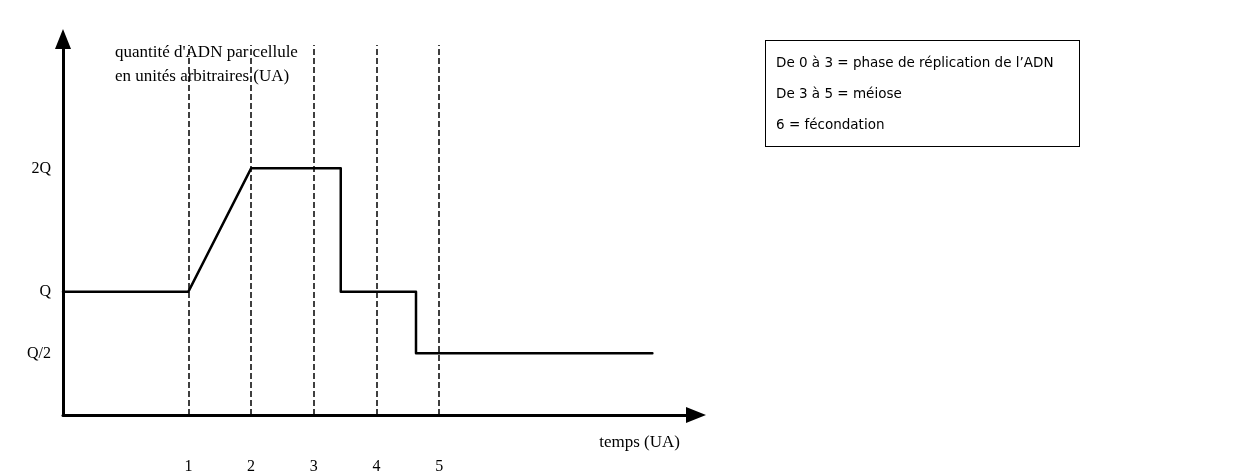 This screenshot has height=475, width=1234. Describe the element at coordinates (639, 441) in the screenshot. I see `x-axis-title: temps (UA)` at that location.